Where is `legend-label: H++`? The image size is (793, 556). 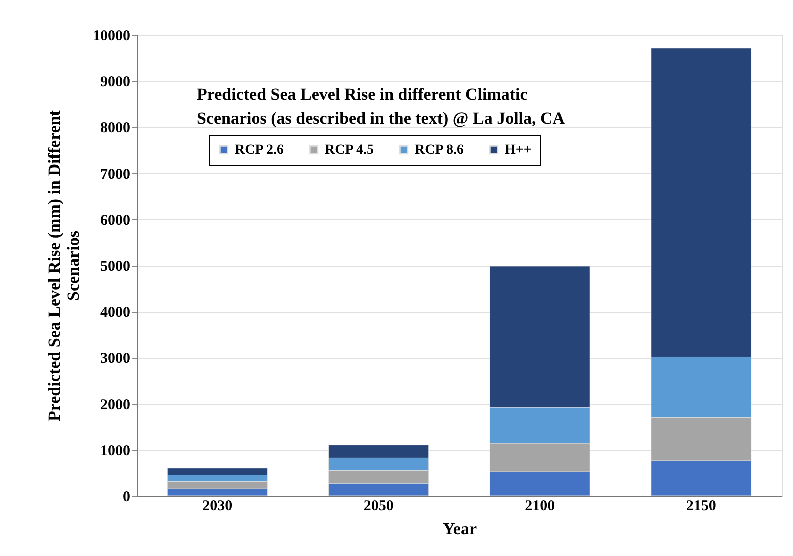
legend-label: H++ is located at coordinates (518, 150).